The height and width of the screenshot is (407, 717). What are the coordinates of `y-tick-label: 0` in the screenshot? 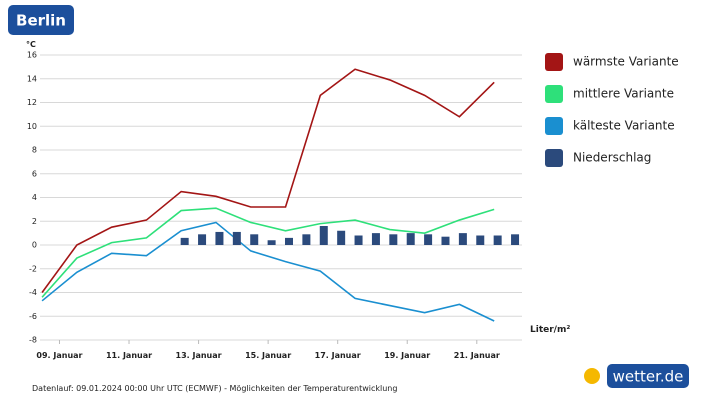 It's located at (34, 245).